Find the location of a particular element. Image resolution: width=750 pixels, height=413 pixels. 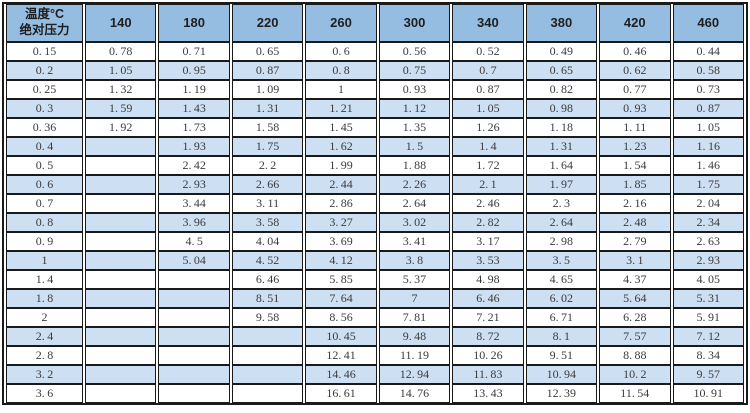

value-cell: 0. 82 is located at coordinates (561, 89).